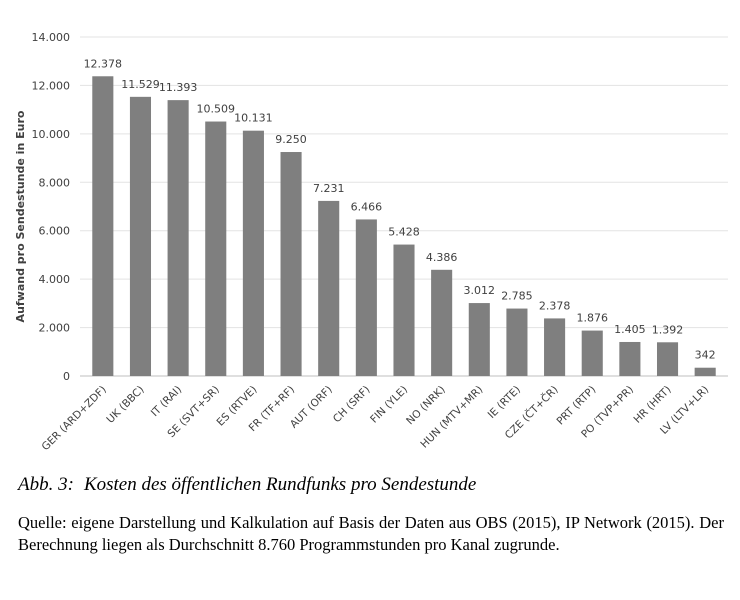  What do you see at coordinates (178, 87) in the screenshot?
I see `data-label: 11.393` at bounding box center [178, 87].